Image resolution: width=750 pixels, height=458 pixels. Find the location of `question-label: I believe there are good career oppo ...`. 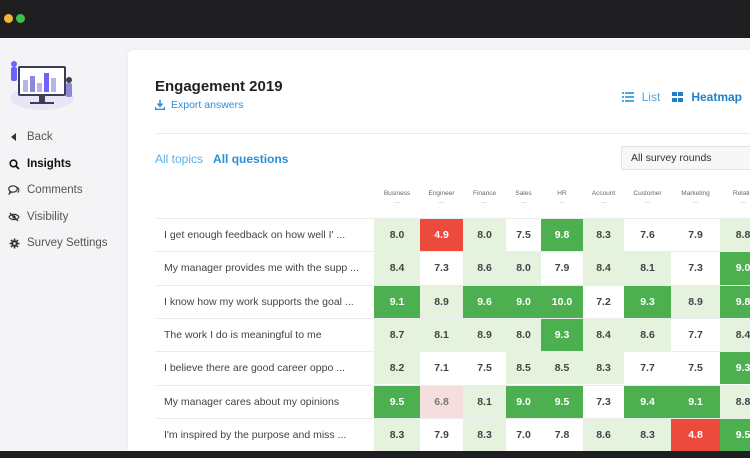

question-label: I believe there are good career oppo ... is located at coordinates (254, 368).